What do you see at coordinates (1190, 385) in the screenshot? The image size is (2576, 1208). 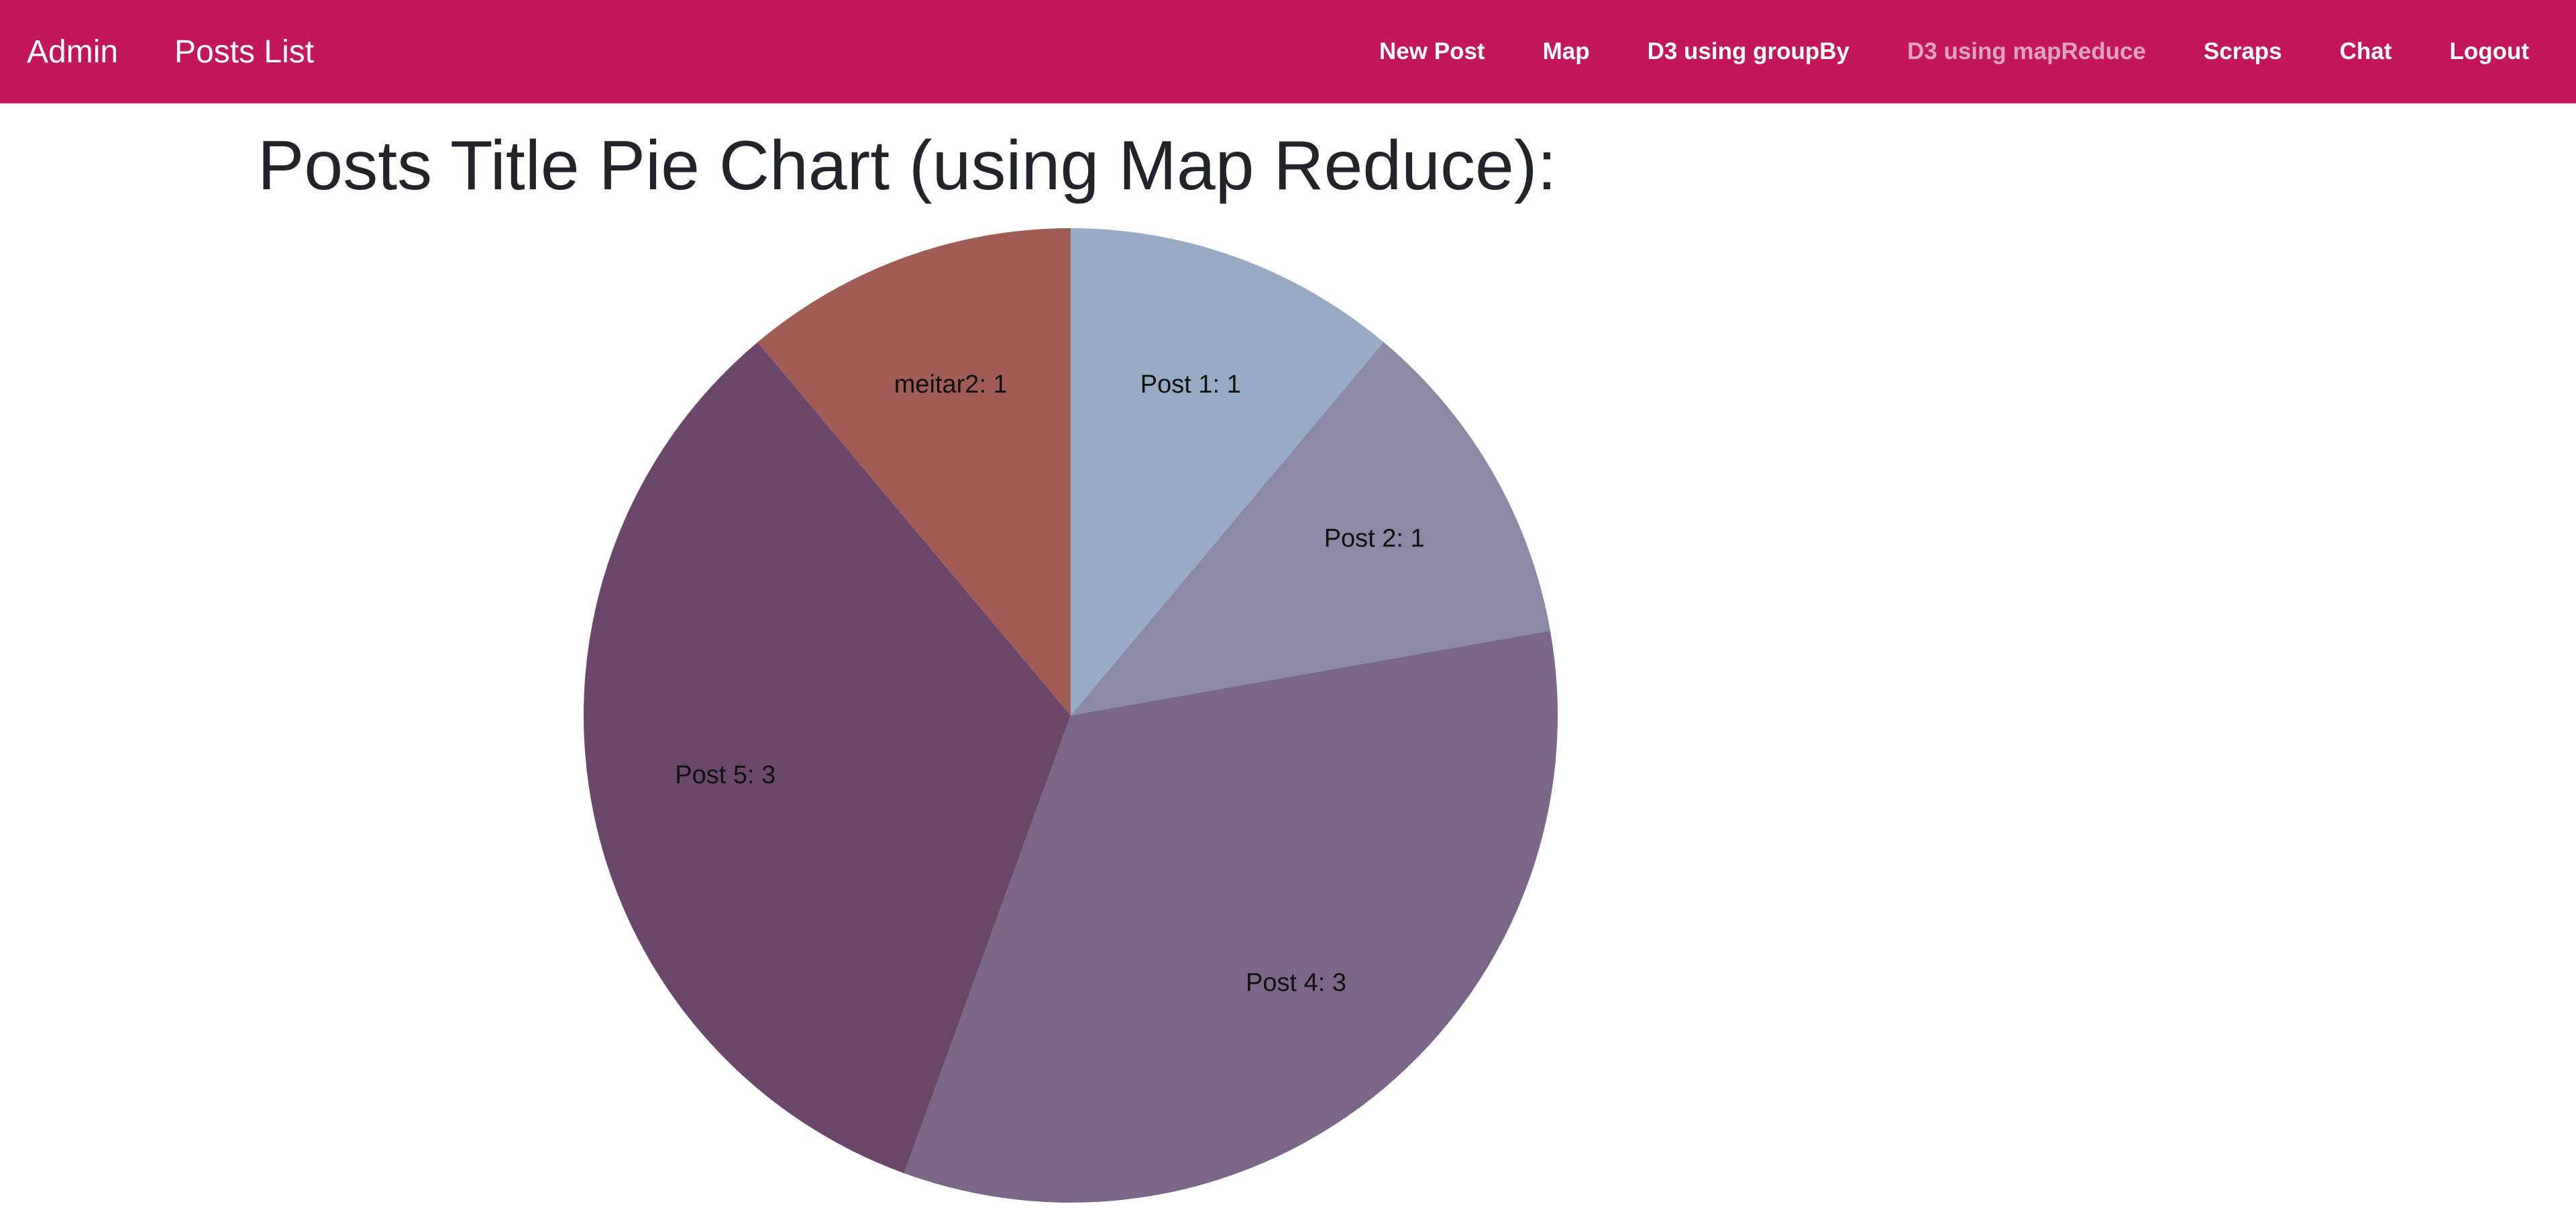 I see `pie-label-post-1: Post 1: 1` at bounding box center [1190, 385].